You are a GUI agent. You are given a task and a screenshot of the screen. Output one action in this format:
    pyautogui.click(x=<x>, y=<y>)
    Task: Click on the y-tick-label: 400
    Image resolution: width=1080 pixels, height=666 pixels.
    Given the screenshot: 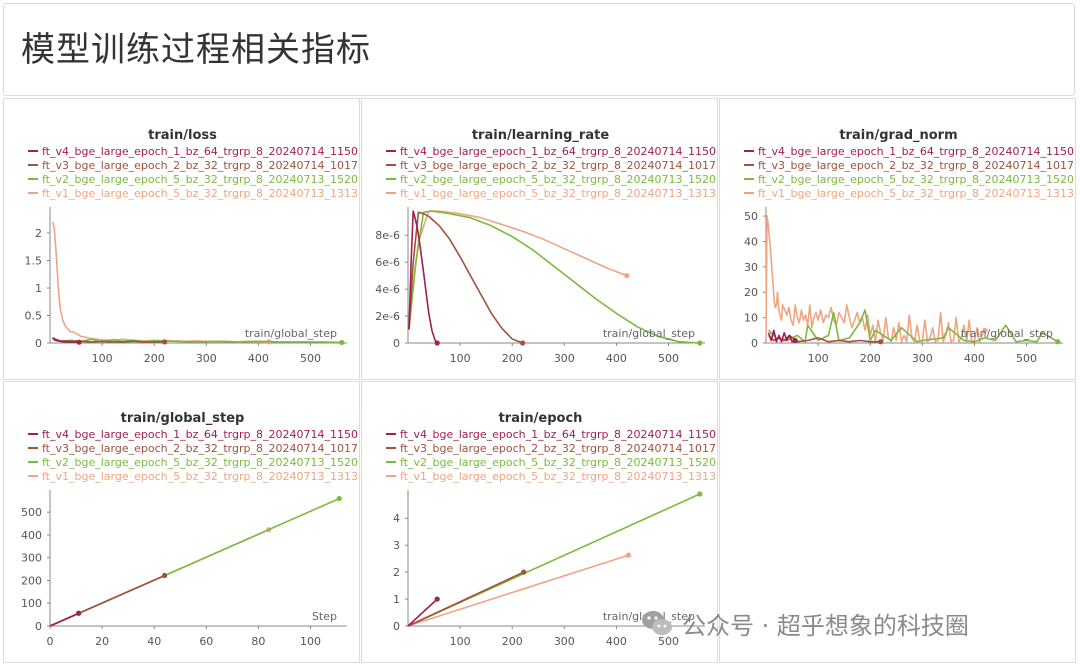 What is the action you would take?
    pyautogui.click(x=31, y=535)
    